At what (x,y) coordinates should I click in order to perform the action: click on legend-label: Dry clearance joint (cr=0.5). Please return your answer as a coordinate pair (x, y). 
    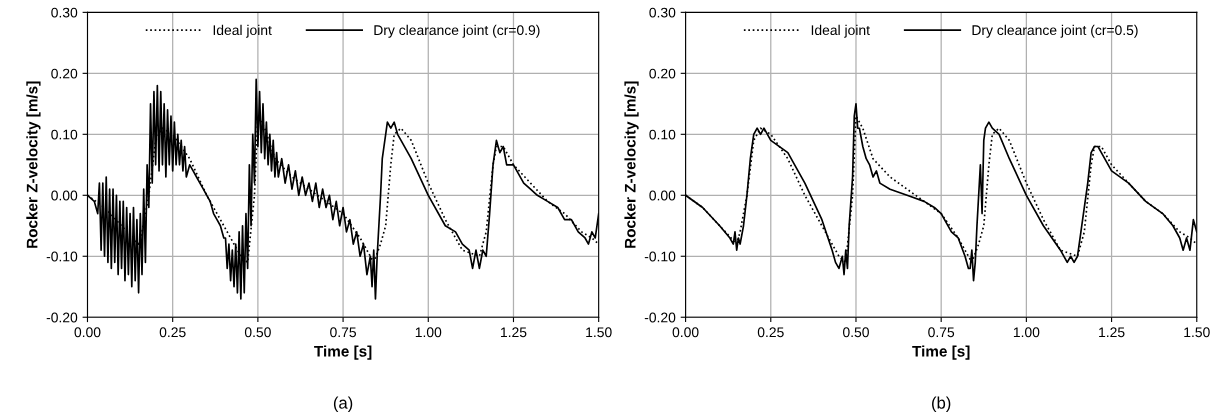
    Looking at the image, I should click on (1055, 31).